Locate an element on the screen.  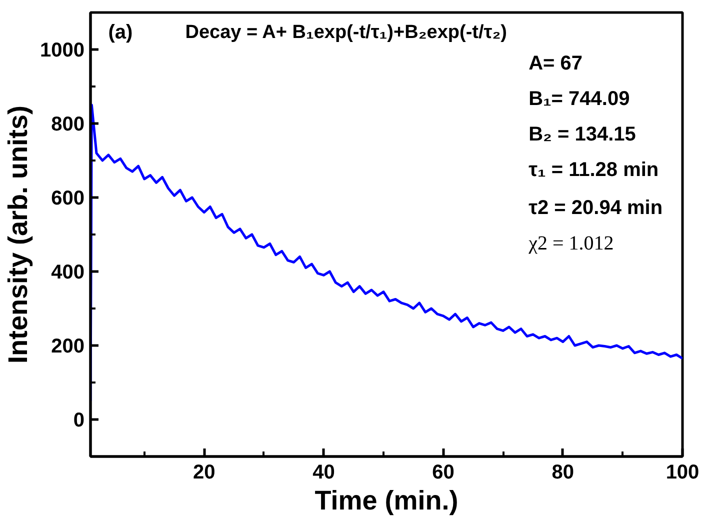
annotation: τ2 = 20.94 min is located at coordinates (595, 207).